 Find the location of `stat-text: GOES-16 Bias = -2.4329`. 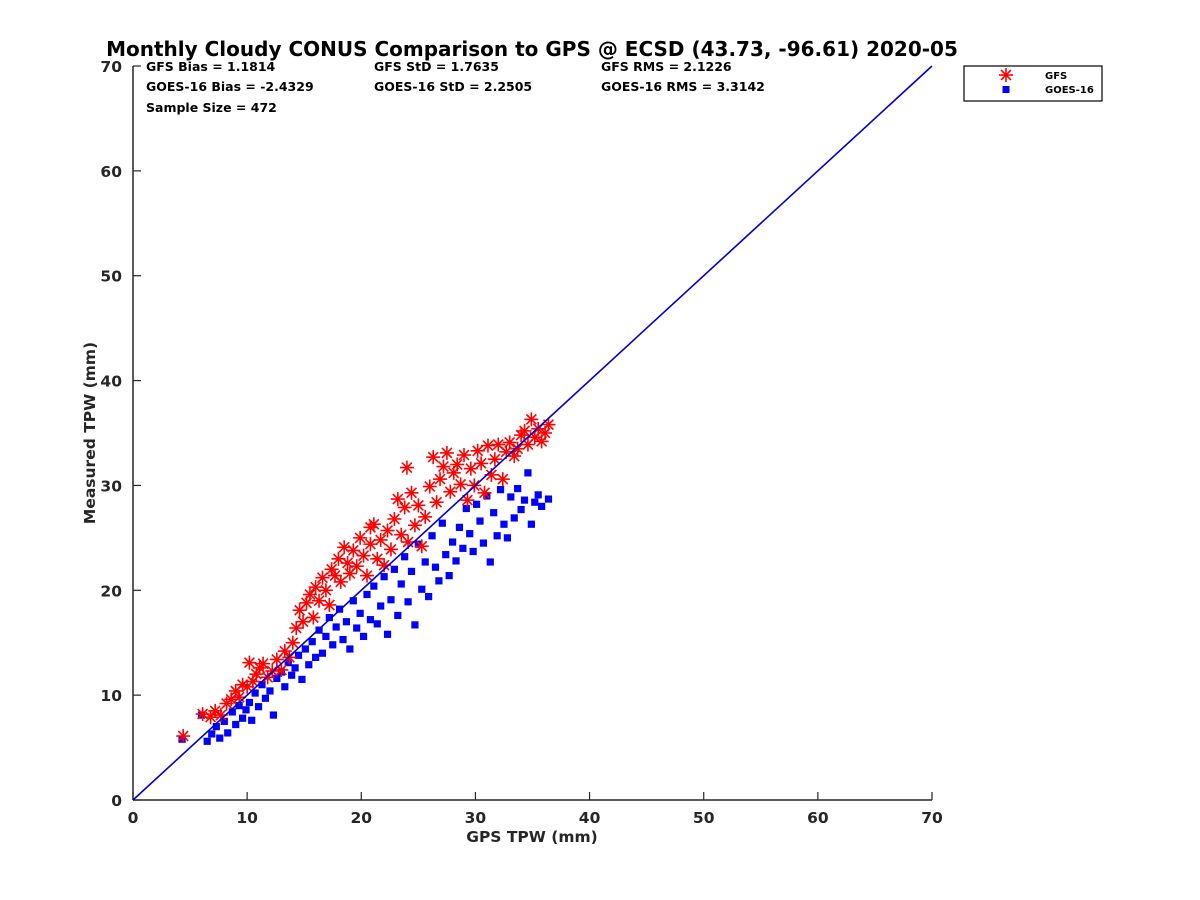

stat-text: GOES-16 Bias = -2.4329 is located at coordinates (230, 86).